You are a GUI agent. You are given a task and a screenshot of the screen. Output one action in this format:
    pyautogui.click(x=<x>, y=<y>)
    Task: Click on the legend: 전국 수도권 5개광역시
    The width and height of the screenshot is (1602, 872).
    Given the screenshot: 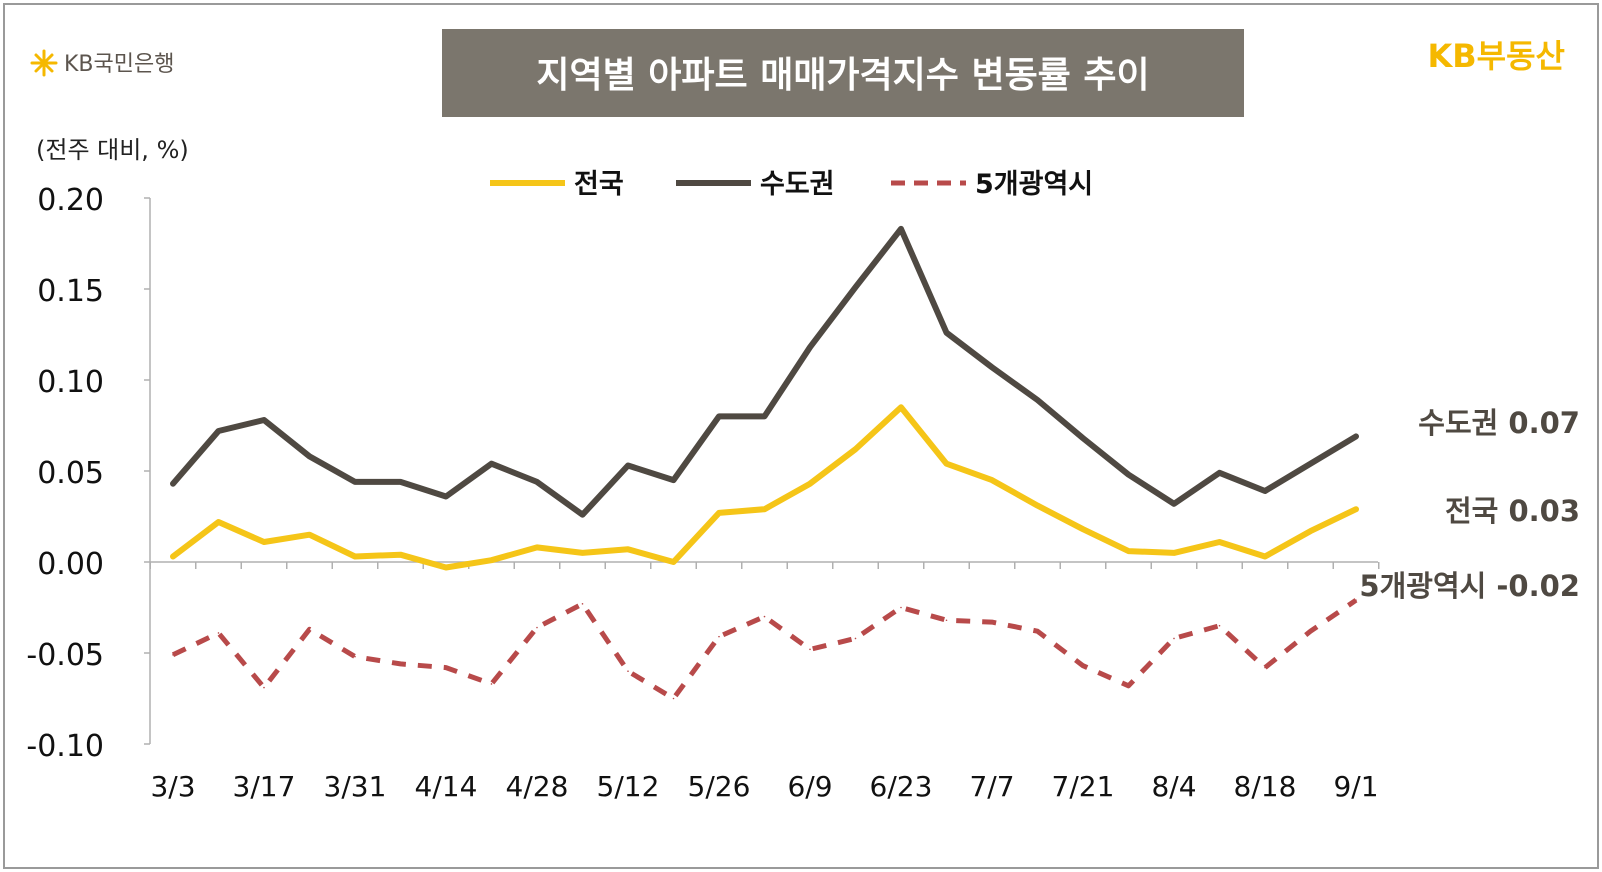 What is the action you would take?
    pyautogui.click(x=791, y=184)
    